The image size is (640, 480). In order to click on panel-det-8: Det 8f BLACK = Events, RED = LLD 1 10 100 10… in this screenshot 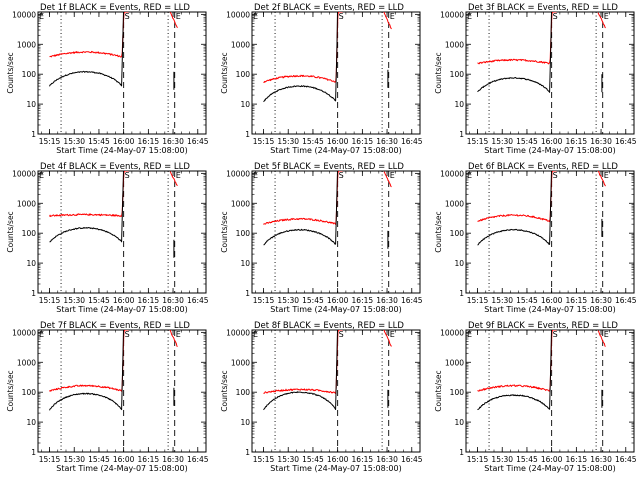, I will do `click(321, 397)`.